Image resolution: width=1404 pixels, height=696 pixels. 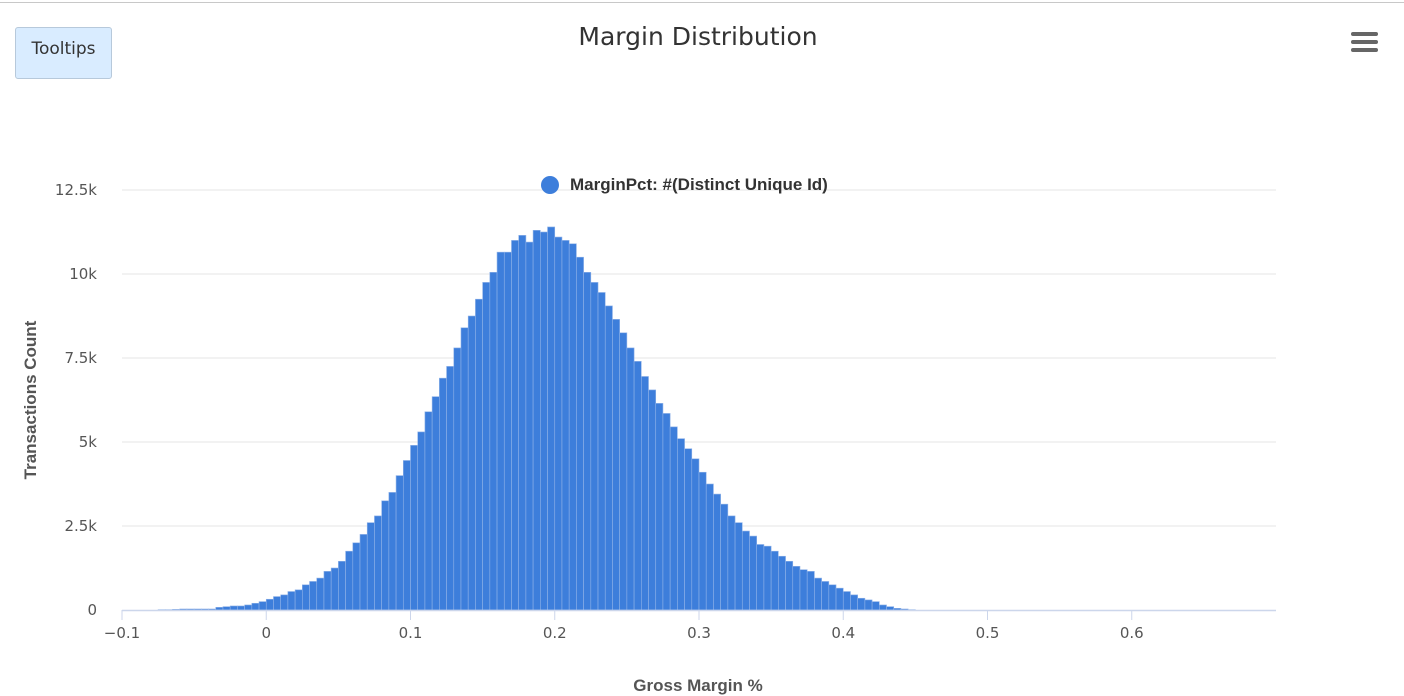 I want to click on x-tick-label: 0.6, so click(x=1132, y=633).